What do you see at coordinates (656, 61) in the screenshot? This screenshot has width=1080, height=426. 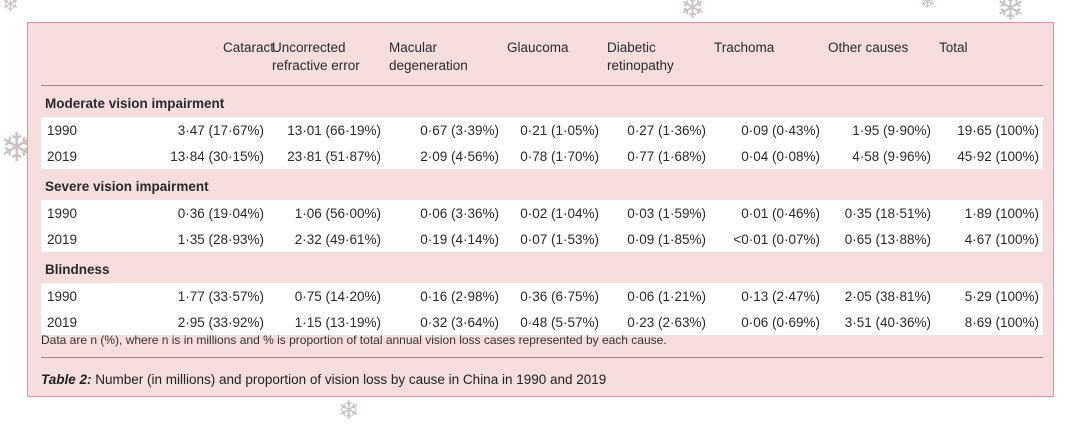 I see `column-header: Diabetic retinopathy` at bounding box center [656, 61].